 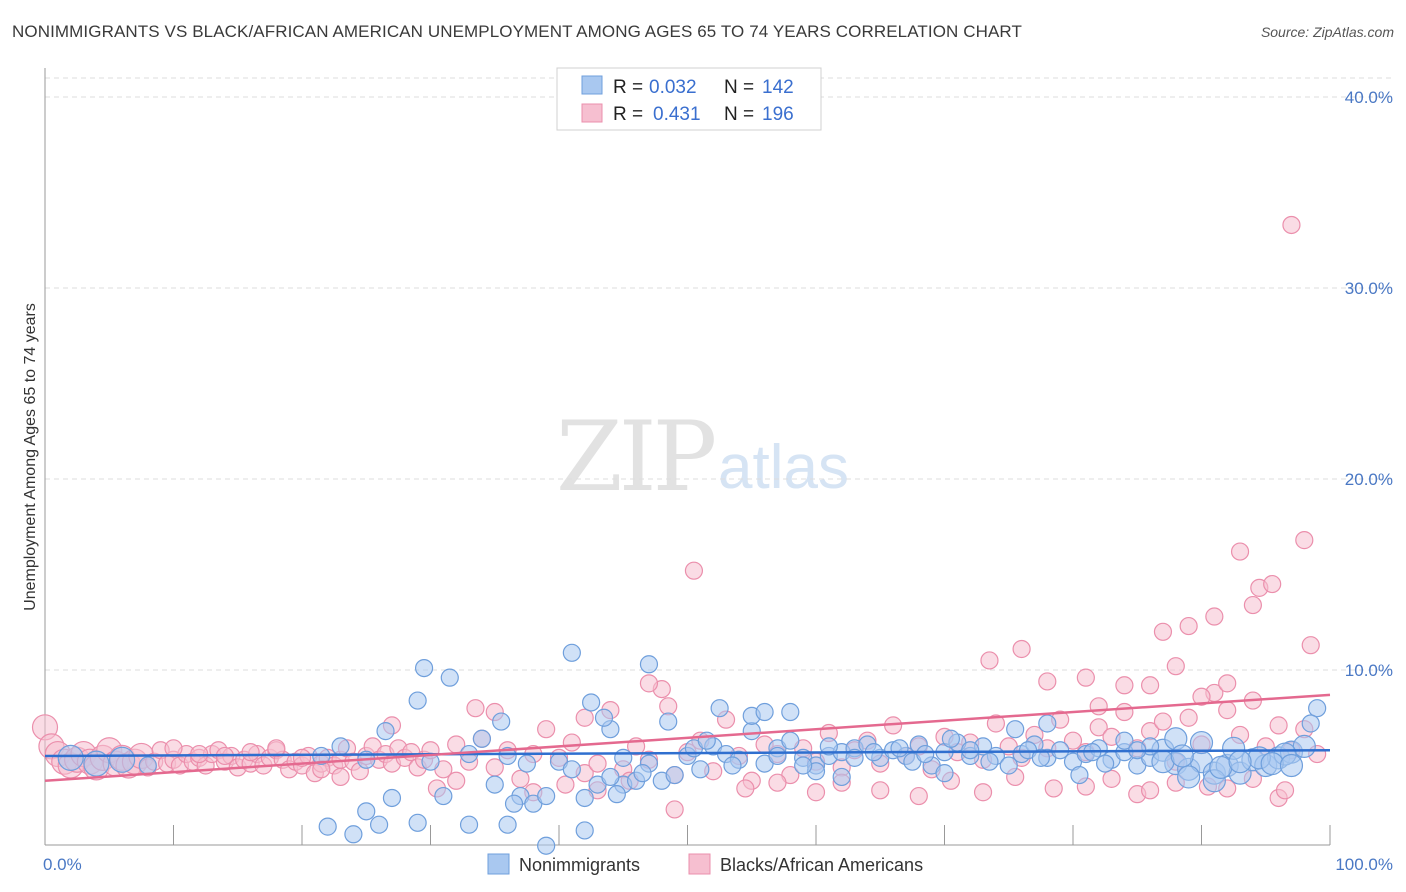 I want to click on source-label: Source: ZipAtlas.com, so click(x=1327, y=32).